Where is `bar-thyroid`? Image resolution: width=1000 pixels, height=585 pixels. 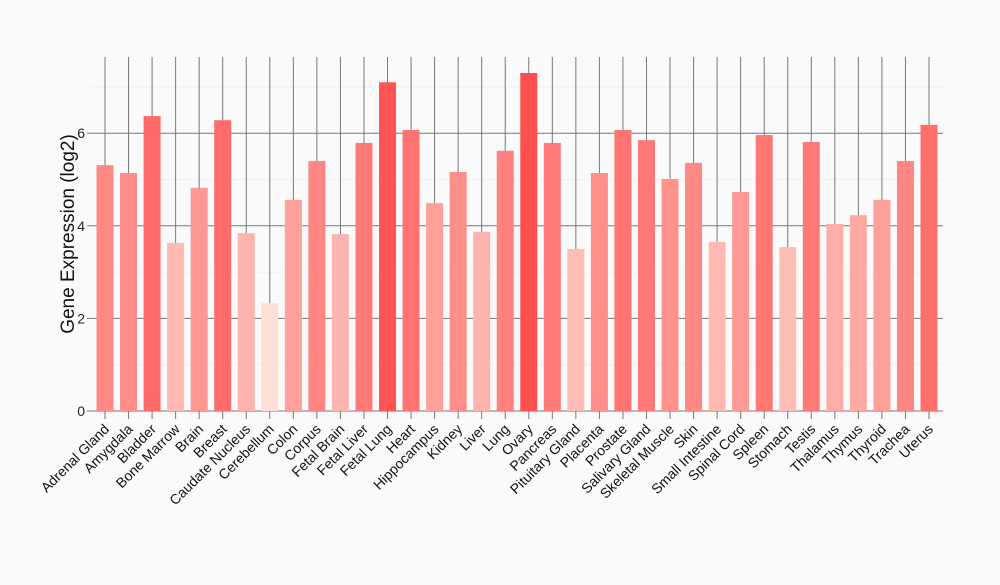
bar-thyroid is located at coordinates (882, 305).